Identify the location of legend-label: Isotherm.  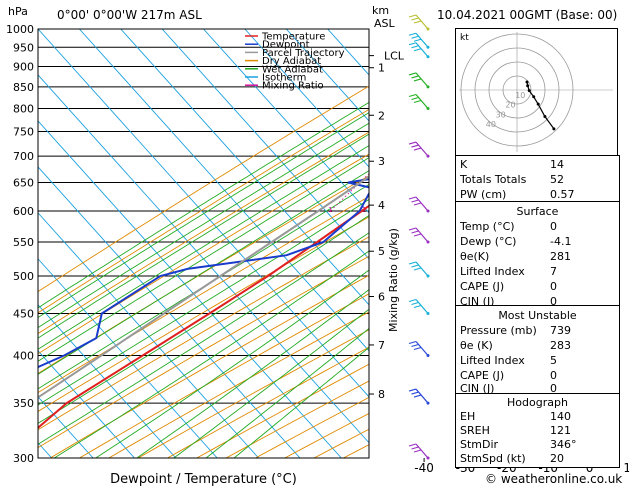
(284, 78).